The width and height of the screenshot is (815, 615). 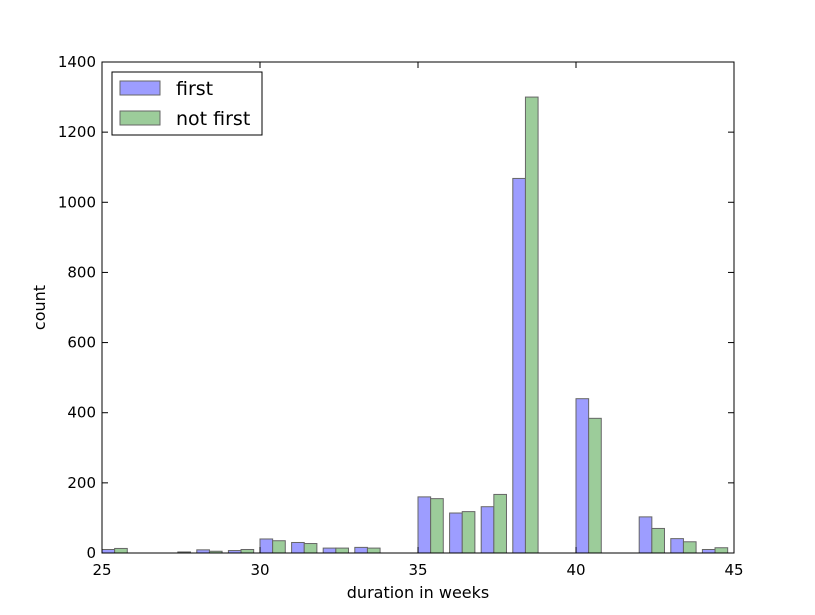 I want to click on x-tick-label: 30, so click(x=259, y=570).